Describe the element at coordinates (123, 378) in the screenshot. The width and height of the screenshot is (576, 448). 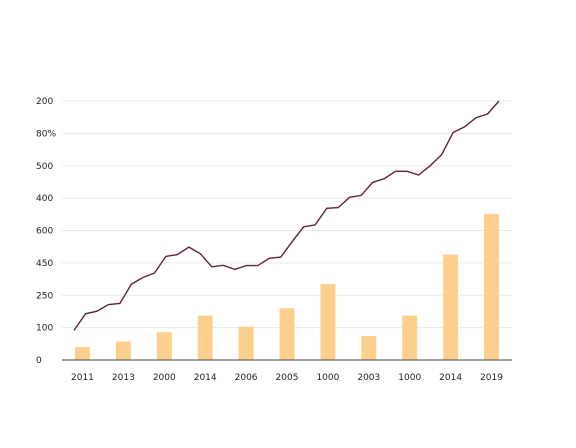
I see `x-tick-label: 2013` at that location.